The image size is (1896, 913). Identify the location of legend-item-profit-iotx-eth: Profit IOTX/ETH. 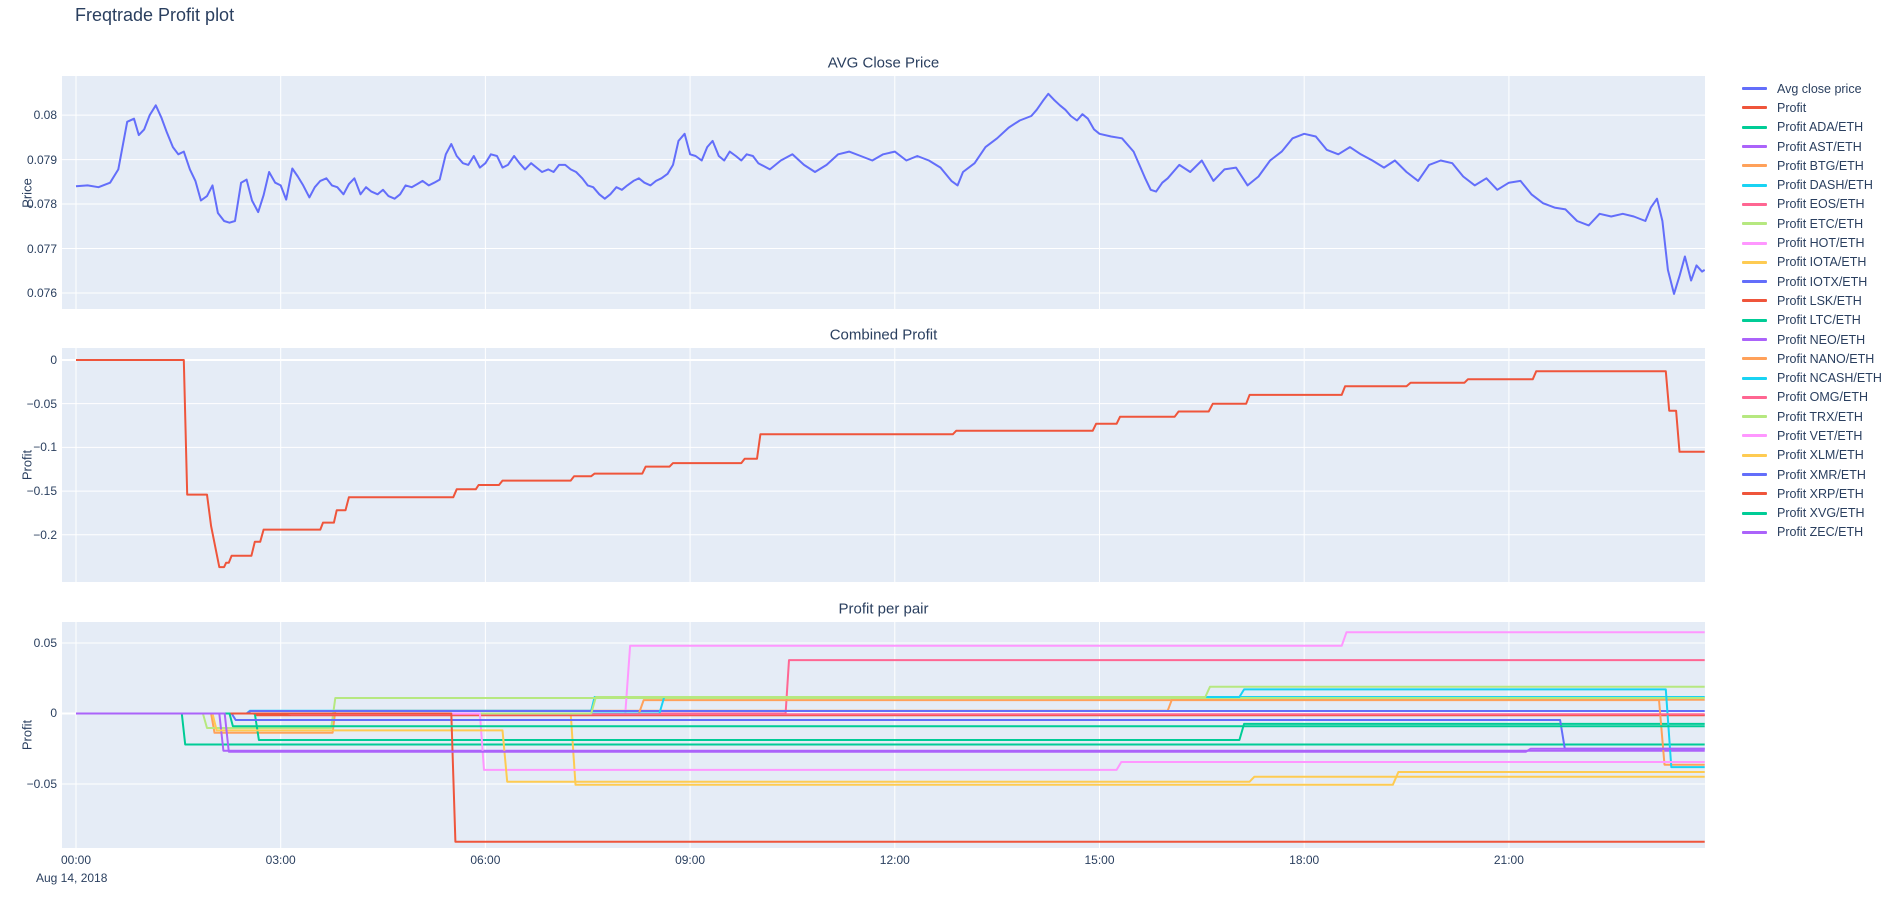
(1812, 281).